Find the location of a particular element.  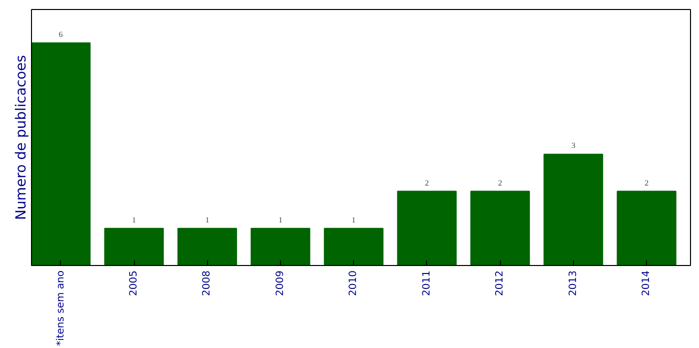

data-label: 6 is located at coordinates (60, 34).